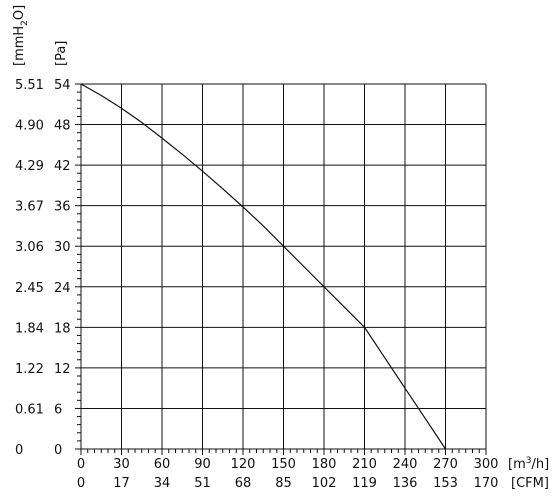  I want to click on x-secondary-tick-label: 153, so click(445, 483).